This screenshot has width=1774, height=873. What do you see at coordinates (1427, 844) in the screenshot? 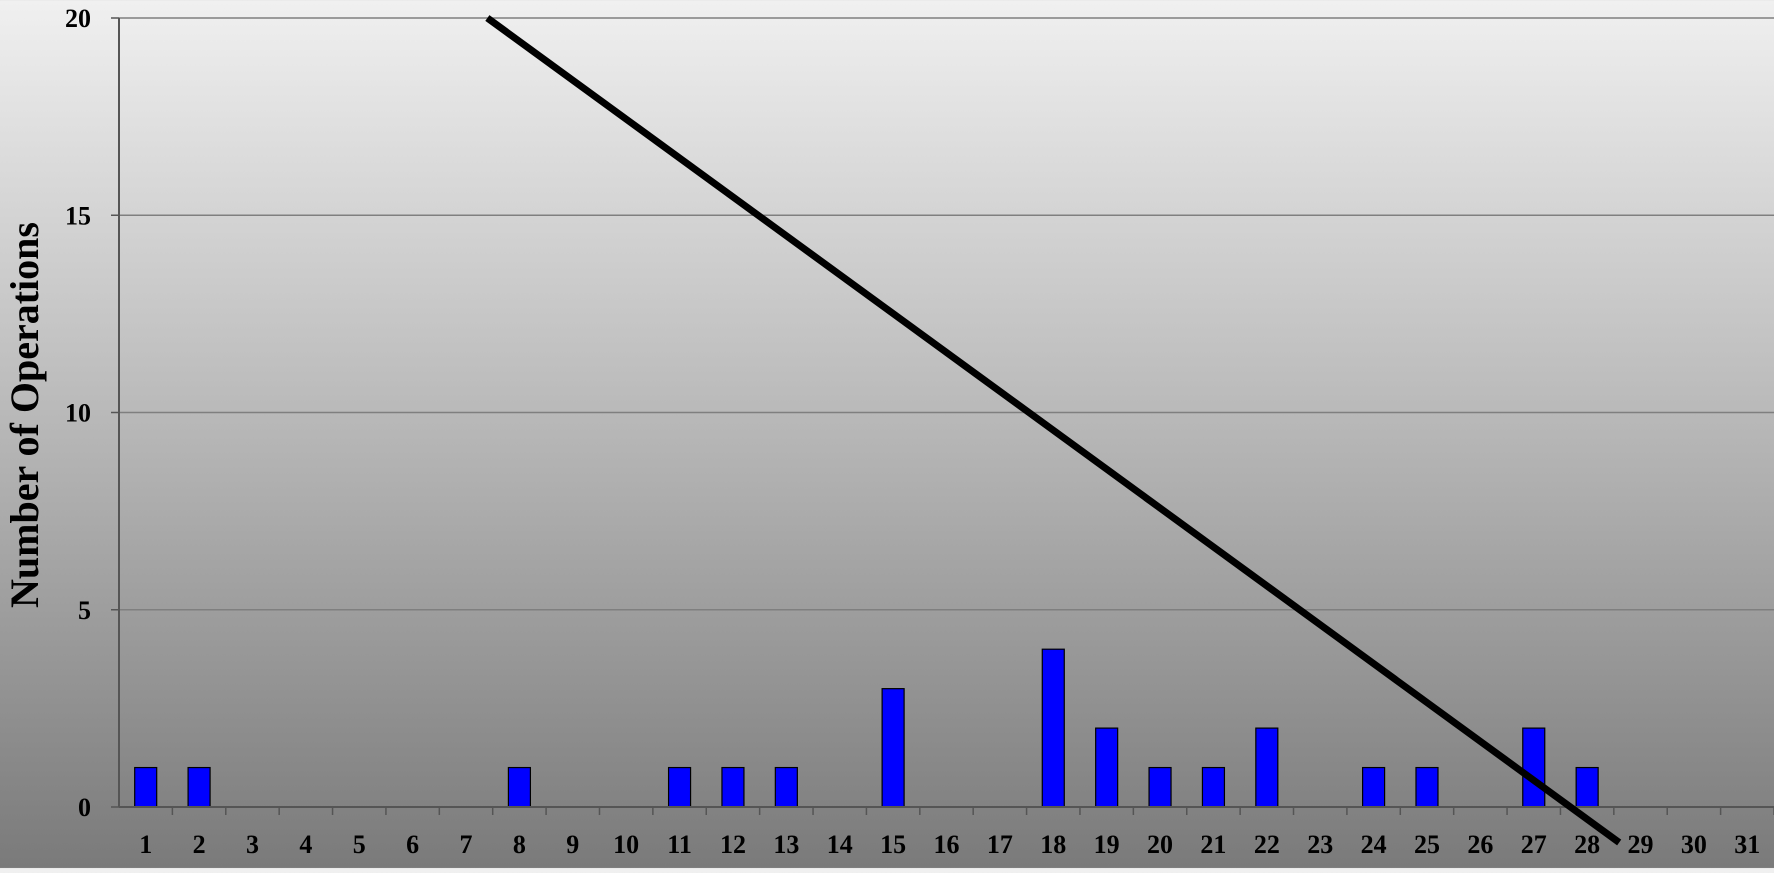
I see `x-tick-label: 25` at bounding box center [1427, 844].